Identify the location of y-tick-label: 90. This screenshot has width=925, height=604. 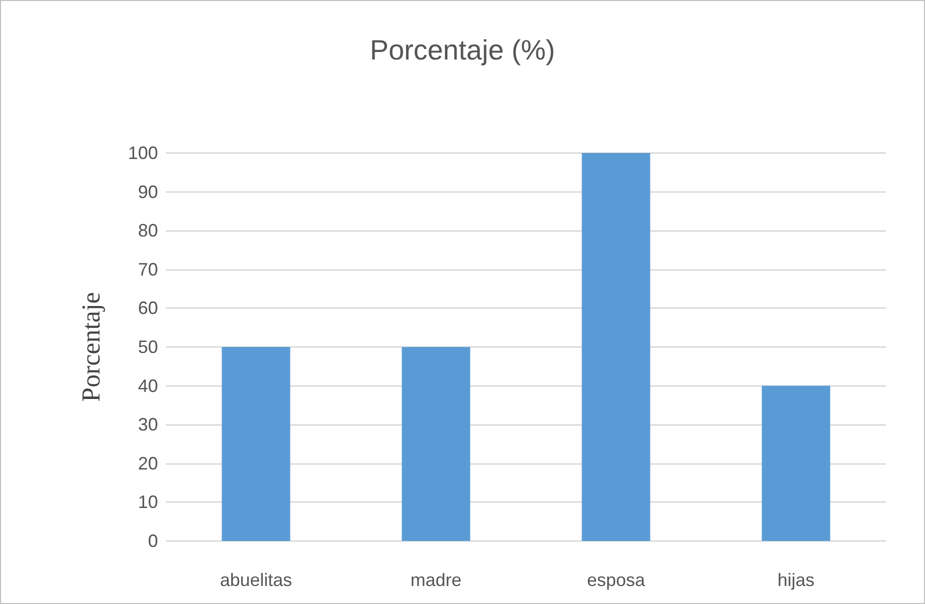
(148, 192).